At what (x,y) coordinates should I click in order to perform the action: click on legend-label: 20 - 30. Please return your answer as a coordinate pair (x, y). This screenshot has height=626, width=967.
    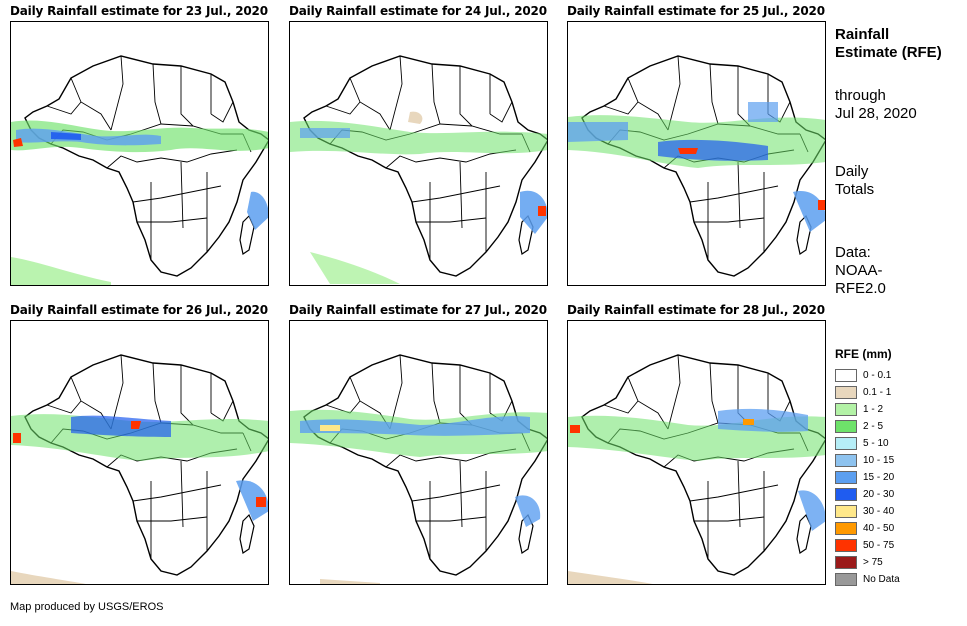
    Looking at the image, I should click on (879, 494).